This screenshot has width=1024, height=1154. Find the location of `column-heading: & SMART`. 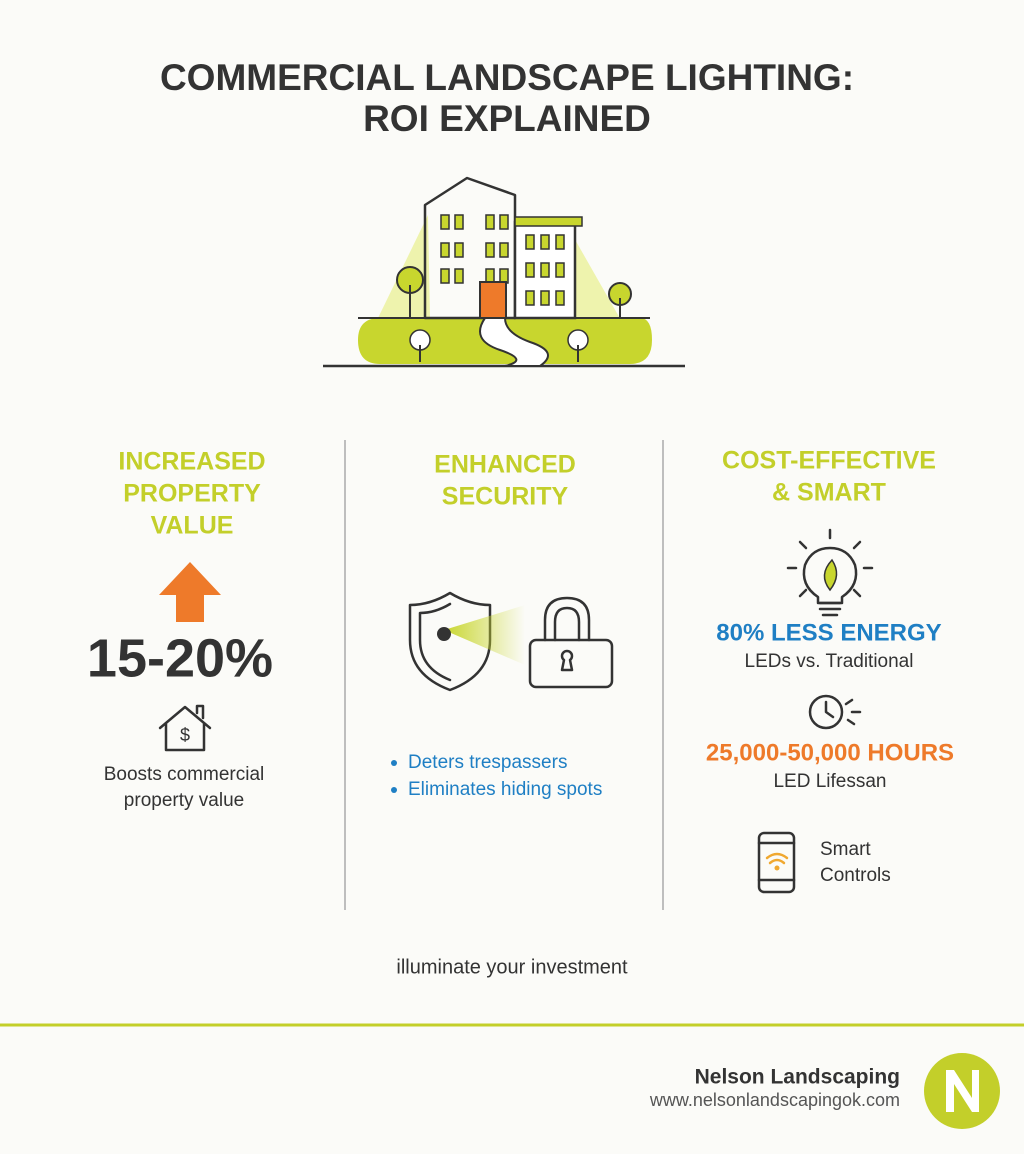

column-heading: & SMART is located at coordinates (829, 493).